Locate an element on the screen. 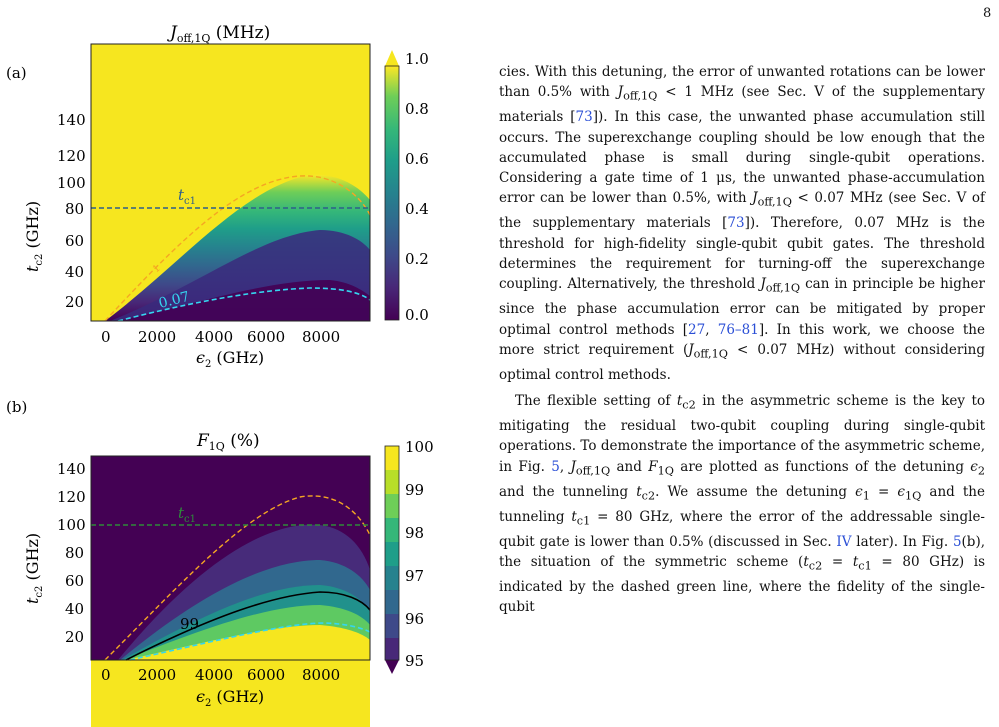 This screenshot has height=727, width=999. panel-a-colorbar: 1.0 0.8 0.6 0.4 0.2 0.0 is located at coordinates (406, 187).